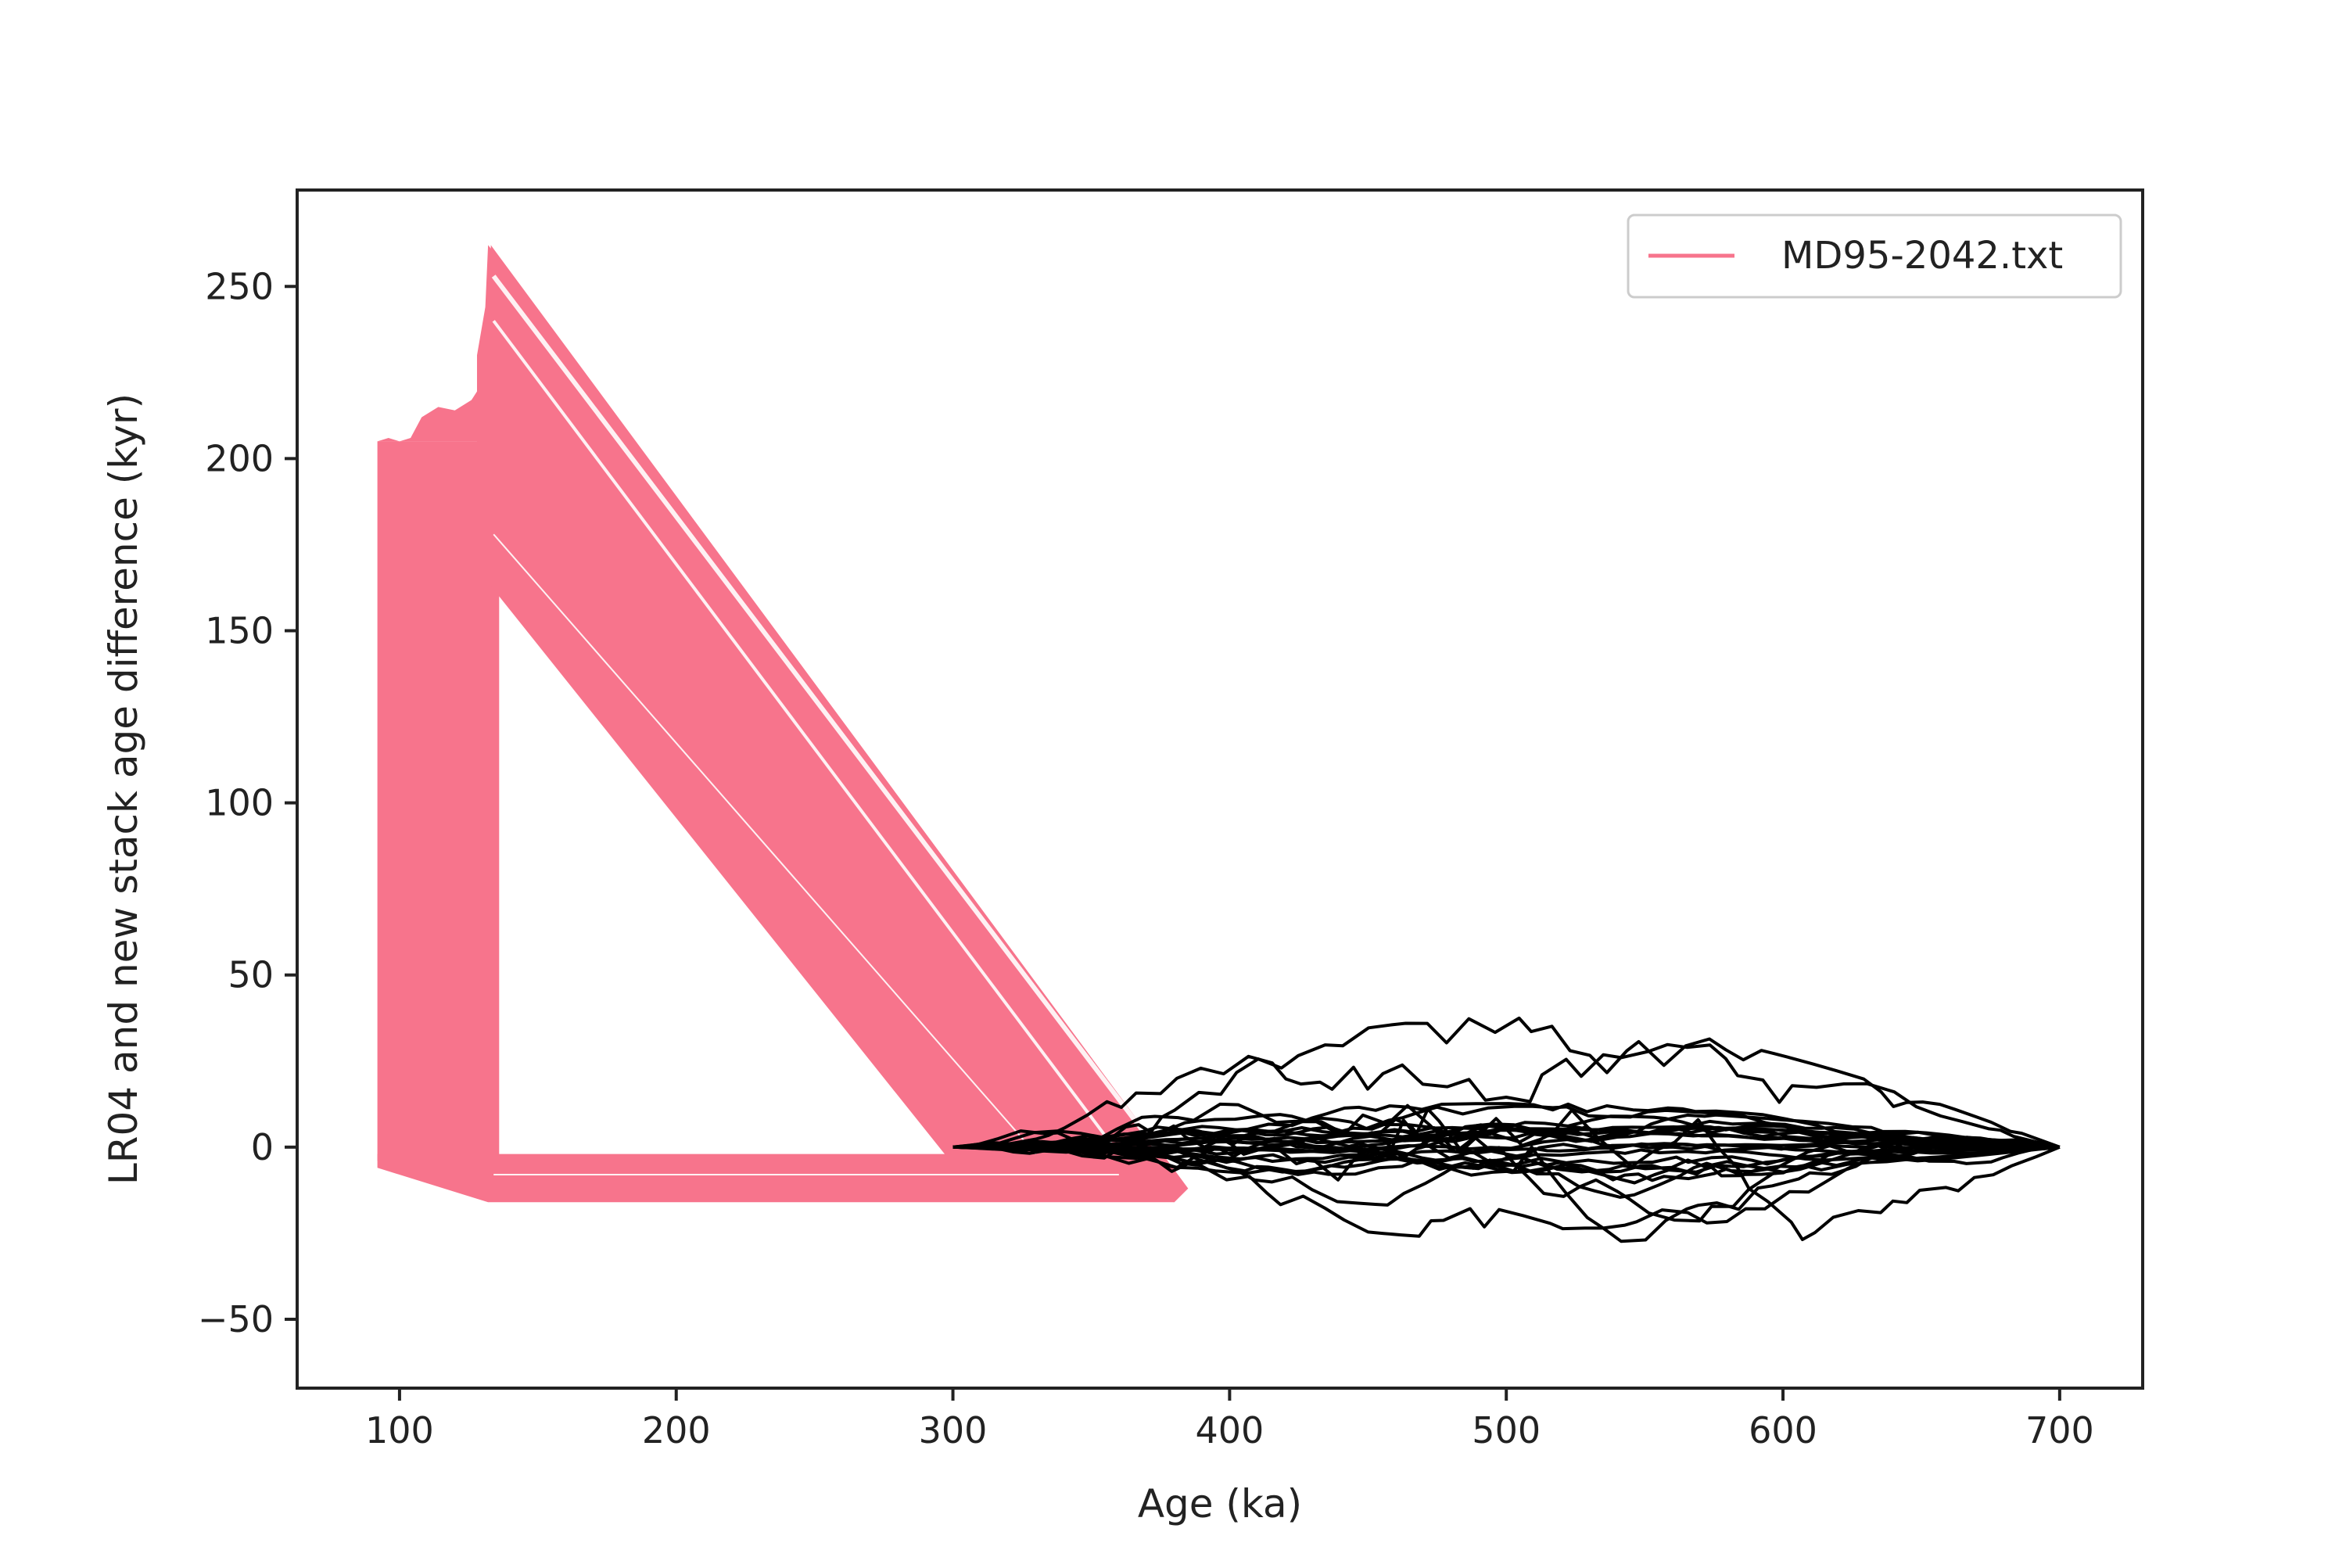  What do you see at coordinates (251, 975) in the screenshot?
I see `y-tick-label: 50` at bounding box center [251, 975].